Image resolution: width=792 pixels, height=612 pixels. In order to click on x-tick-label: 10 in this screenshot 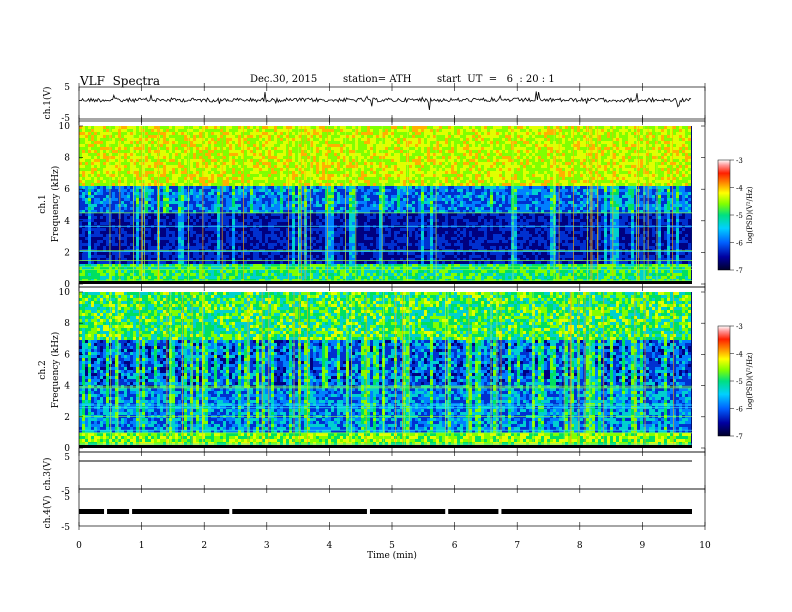, I will do `click(705, 546)`.